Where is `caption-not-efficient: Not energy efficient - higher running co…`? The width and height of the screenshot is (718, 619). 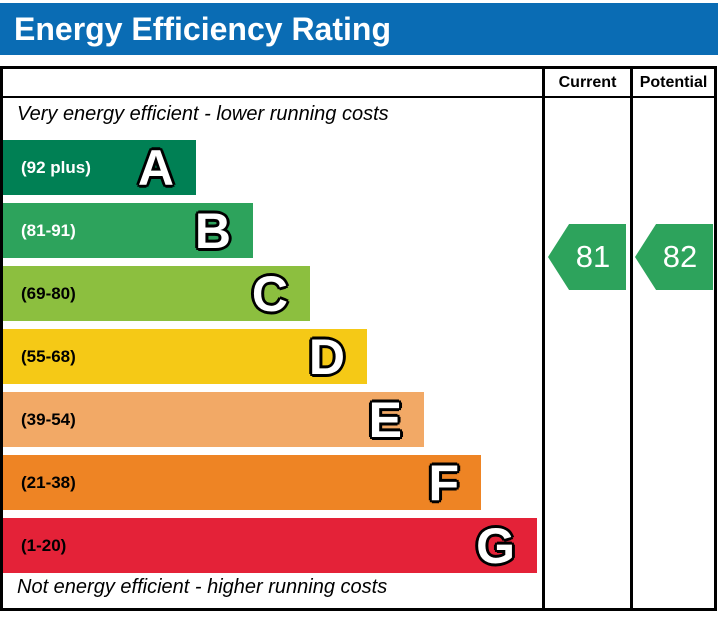 caption-not-efficient: Not energy efficient - higher running co… is located at coordinates (202, 587).